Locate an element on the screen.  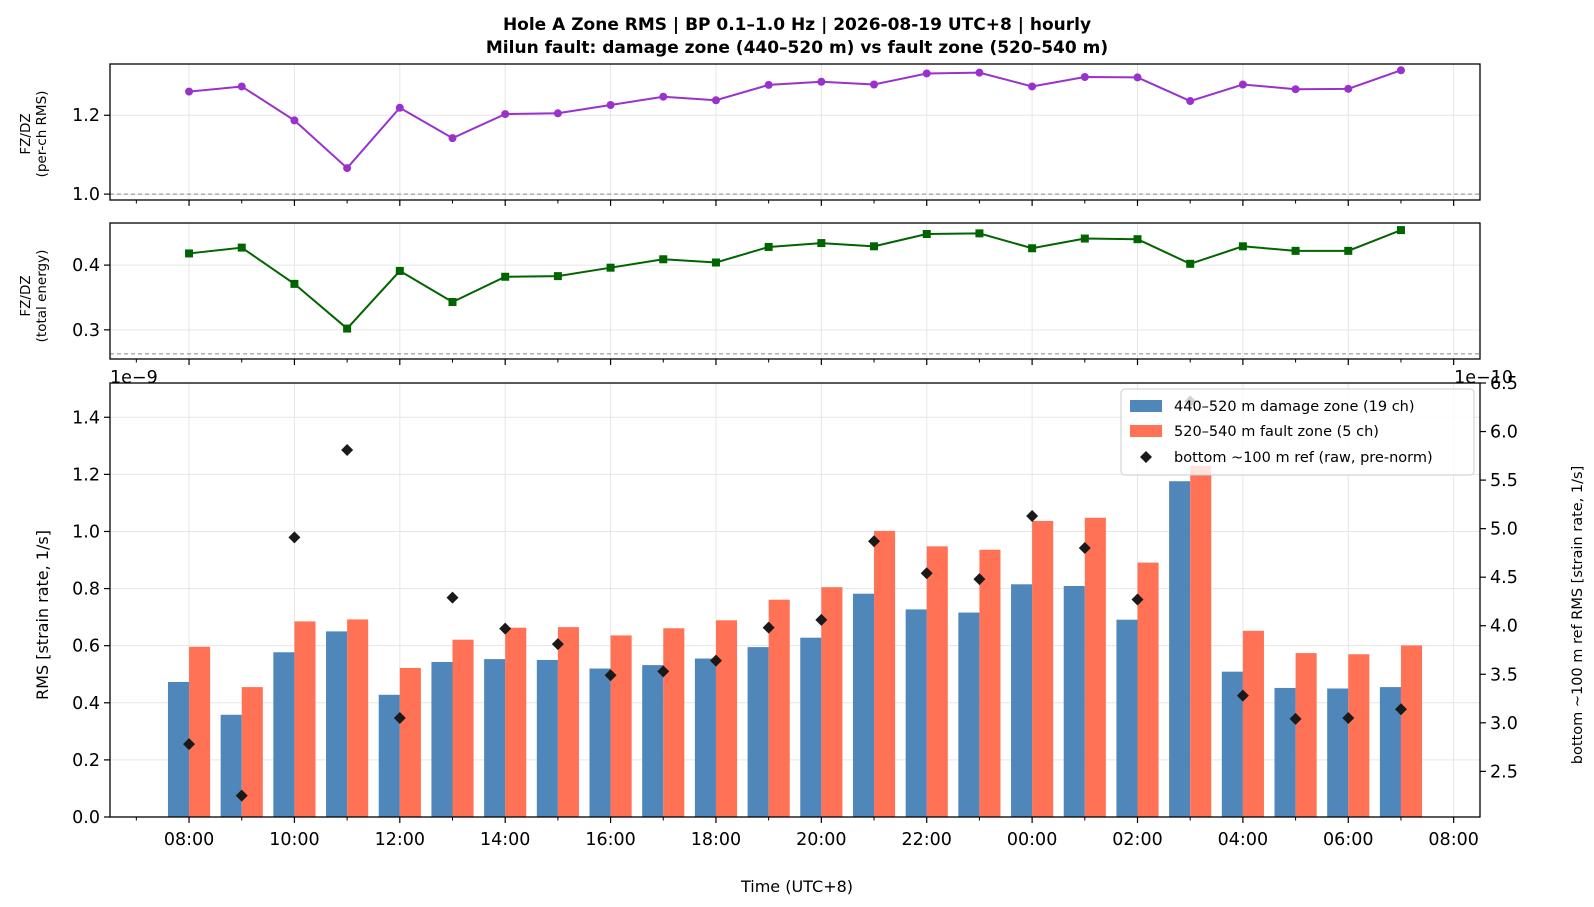
x-tick-label: 04:00 is located at coordinates (1243, 840).